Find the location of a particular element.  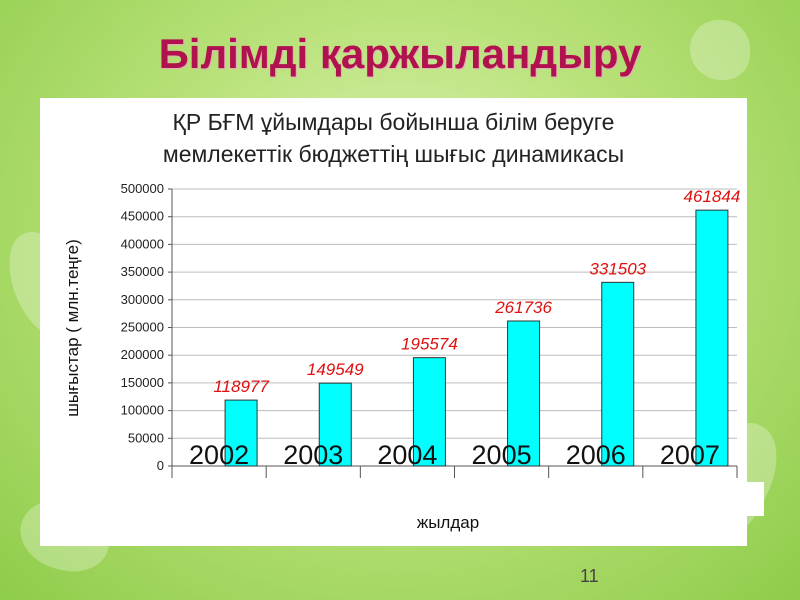

legend-area is located at coordinates (741, 499).